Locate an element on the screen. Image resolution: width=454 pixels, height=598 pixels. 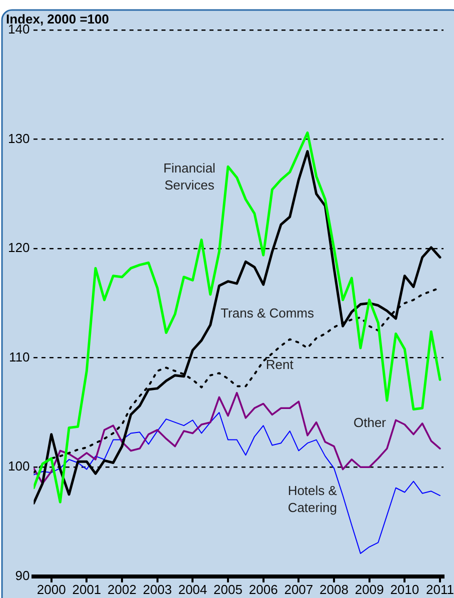
y-axis-title: Index, 2000 =100 is located at coordinates (57, 19).